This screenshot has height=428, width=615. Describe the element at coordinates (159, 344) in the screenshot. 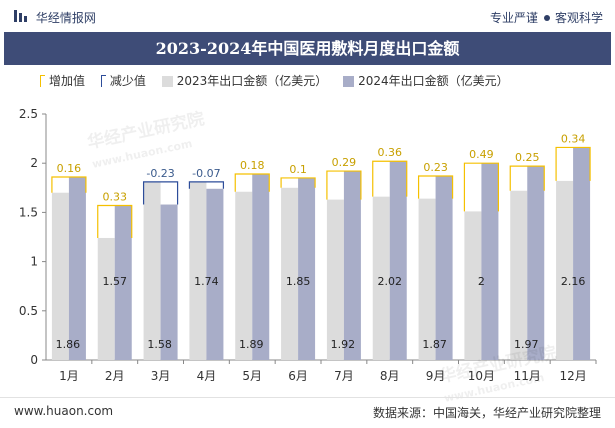

I see `bar-2024-value-label: 1.58` at that location.